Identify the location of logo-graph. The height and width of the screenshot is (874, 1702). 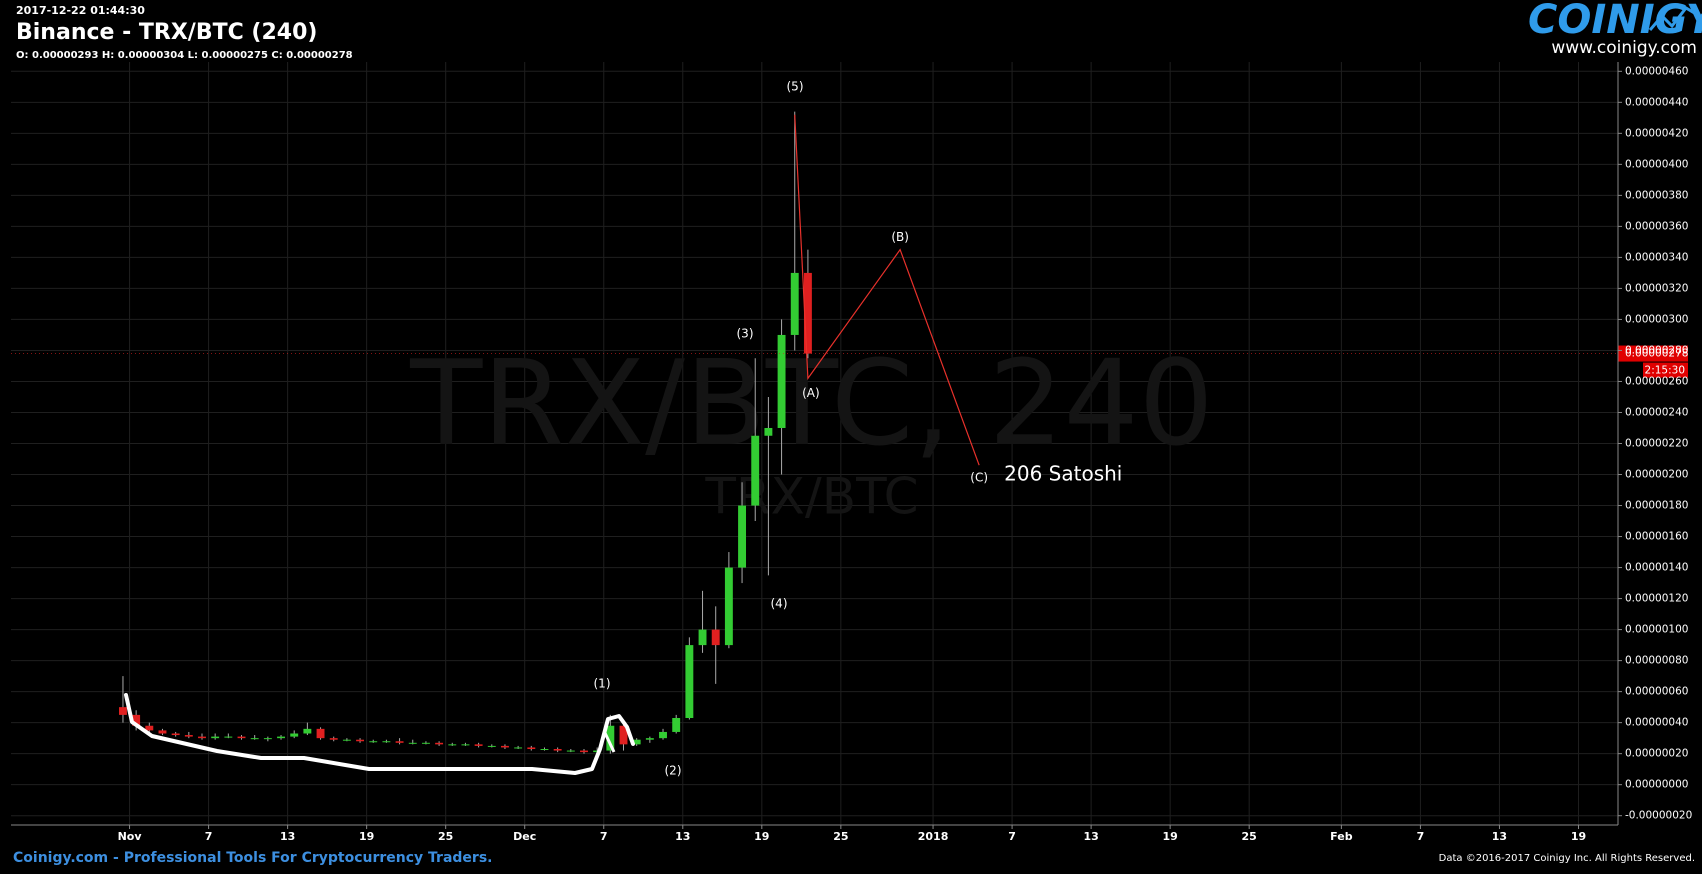
(1672, 18).